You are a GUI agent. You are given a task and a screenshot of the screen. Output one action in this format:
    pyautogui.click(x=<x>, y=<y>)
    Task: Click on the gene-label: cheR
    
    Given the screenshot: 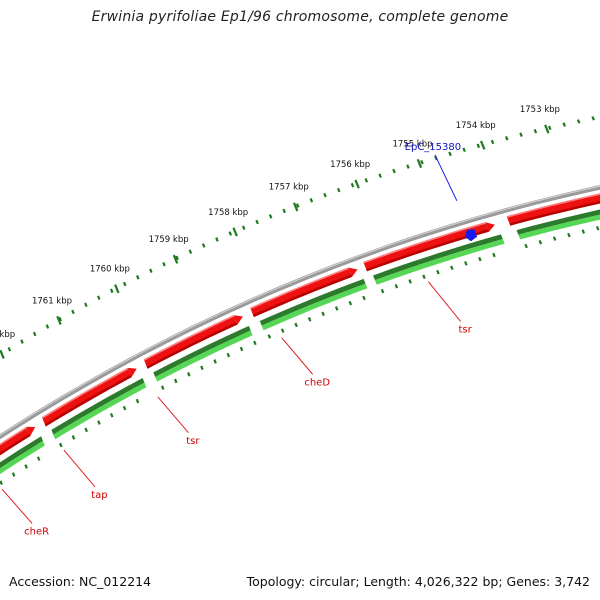 What is the action you would take?
    pyautogui.click(x=36, y=532)
    